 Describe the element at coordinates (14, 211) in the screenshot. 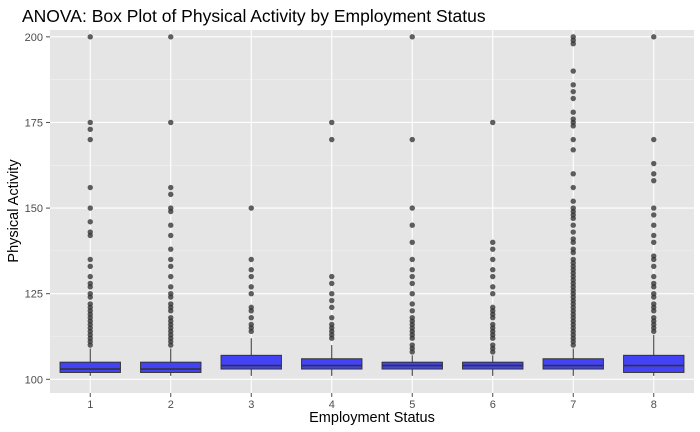

I see `y-axis-title: Physical Activity` at that location.